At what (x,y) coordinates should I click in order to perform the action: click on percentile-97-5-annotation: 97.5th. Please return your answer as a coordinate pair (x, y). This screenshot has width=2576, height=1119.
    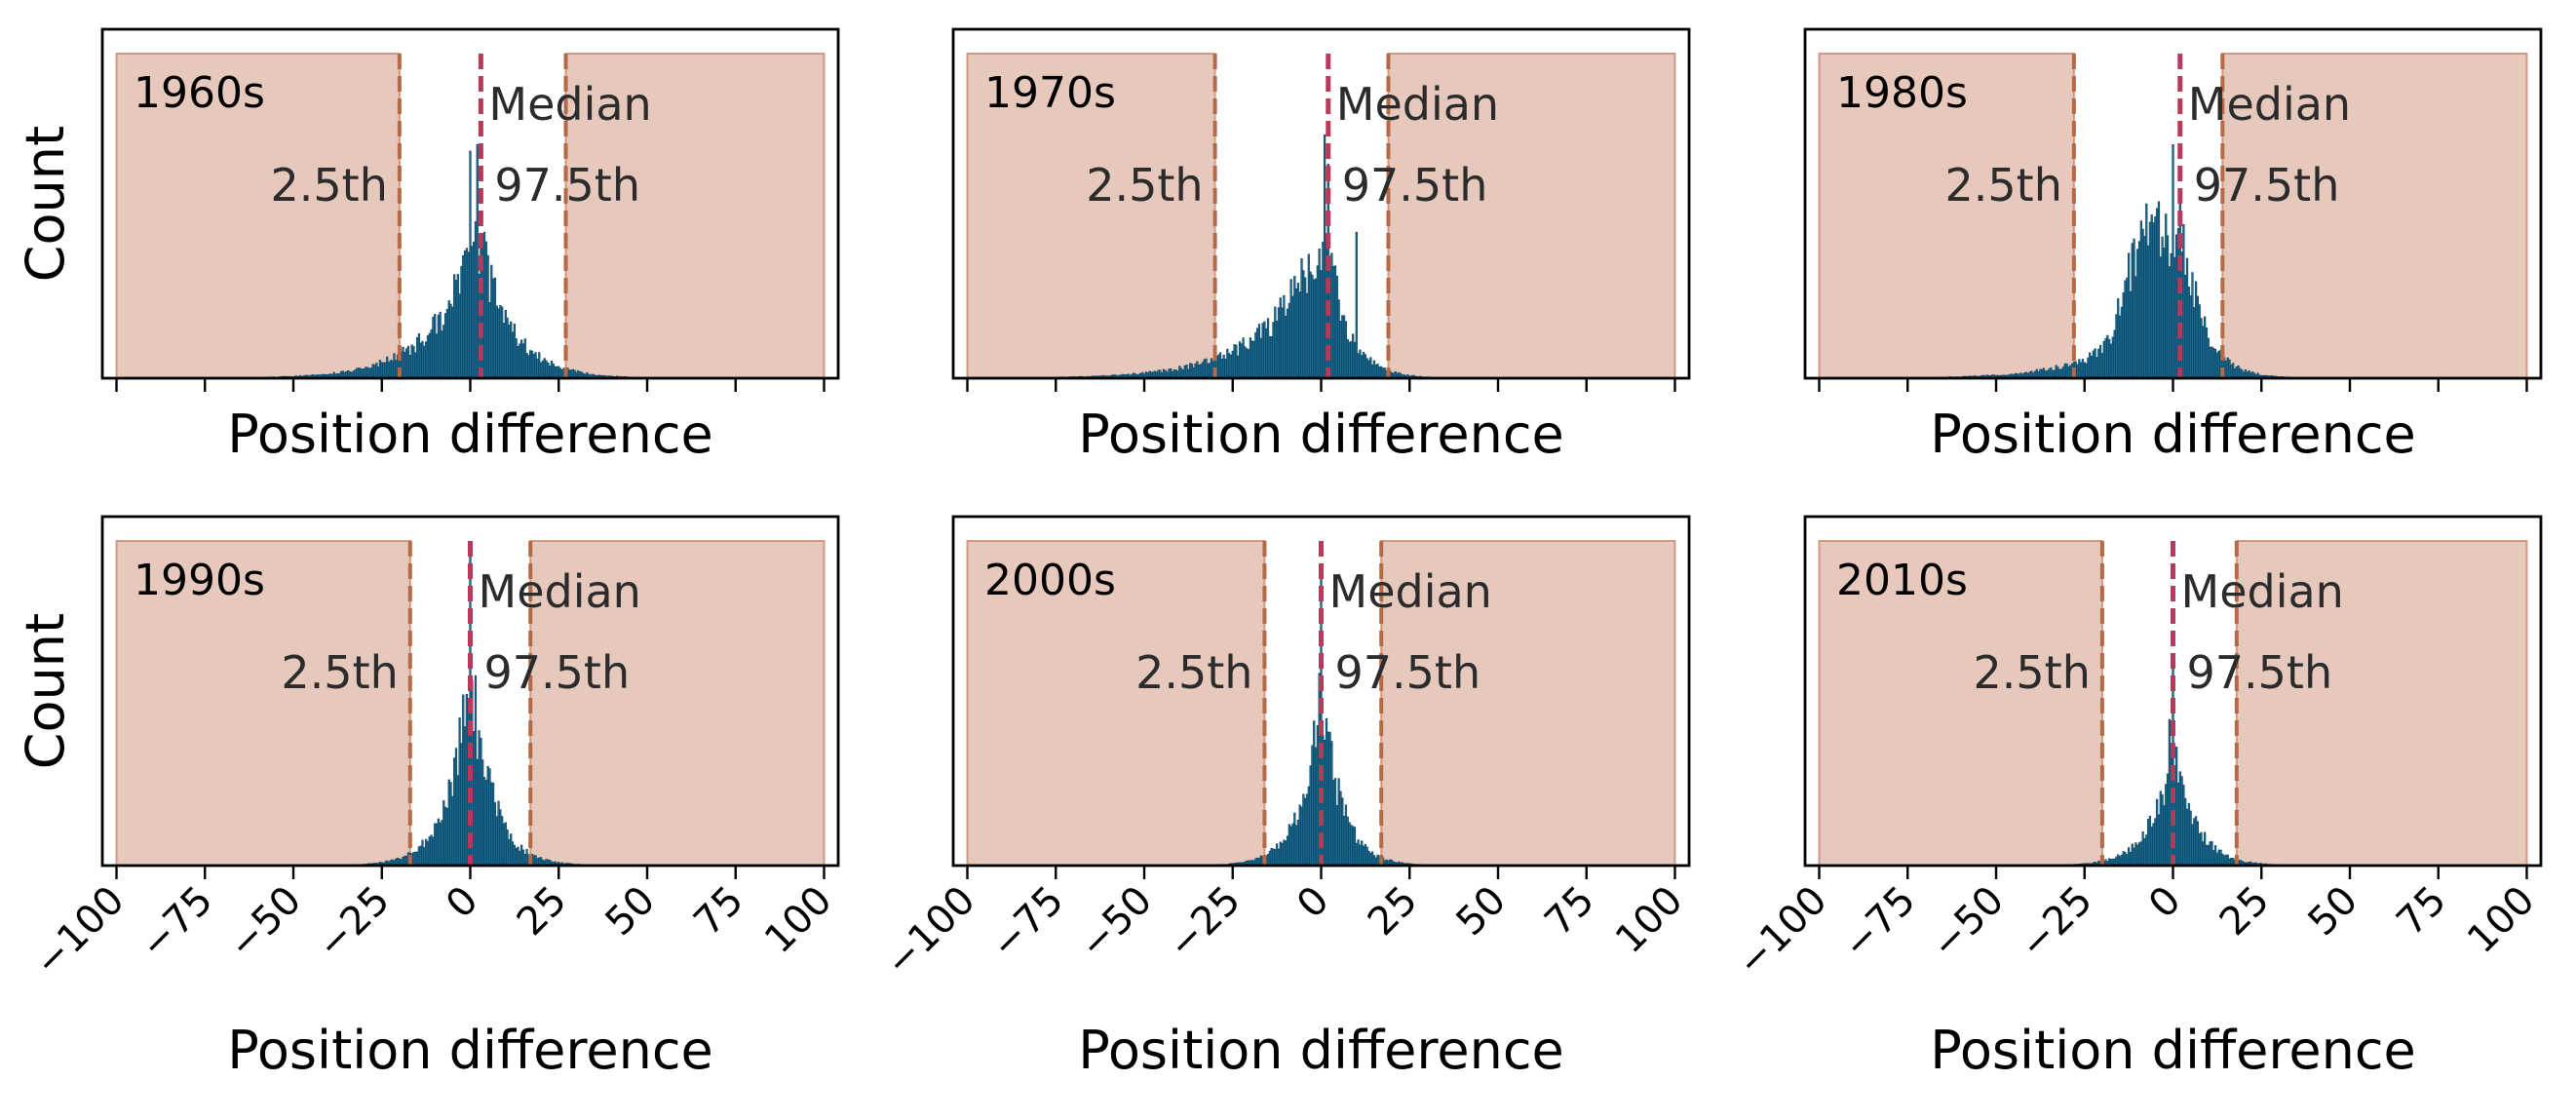
    Looking at the image, I should click on (1408, 673).